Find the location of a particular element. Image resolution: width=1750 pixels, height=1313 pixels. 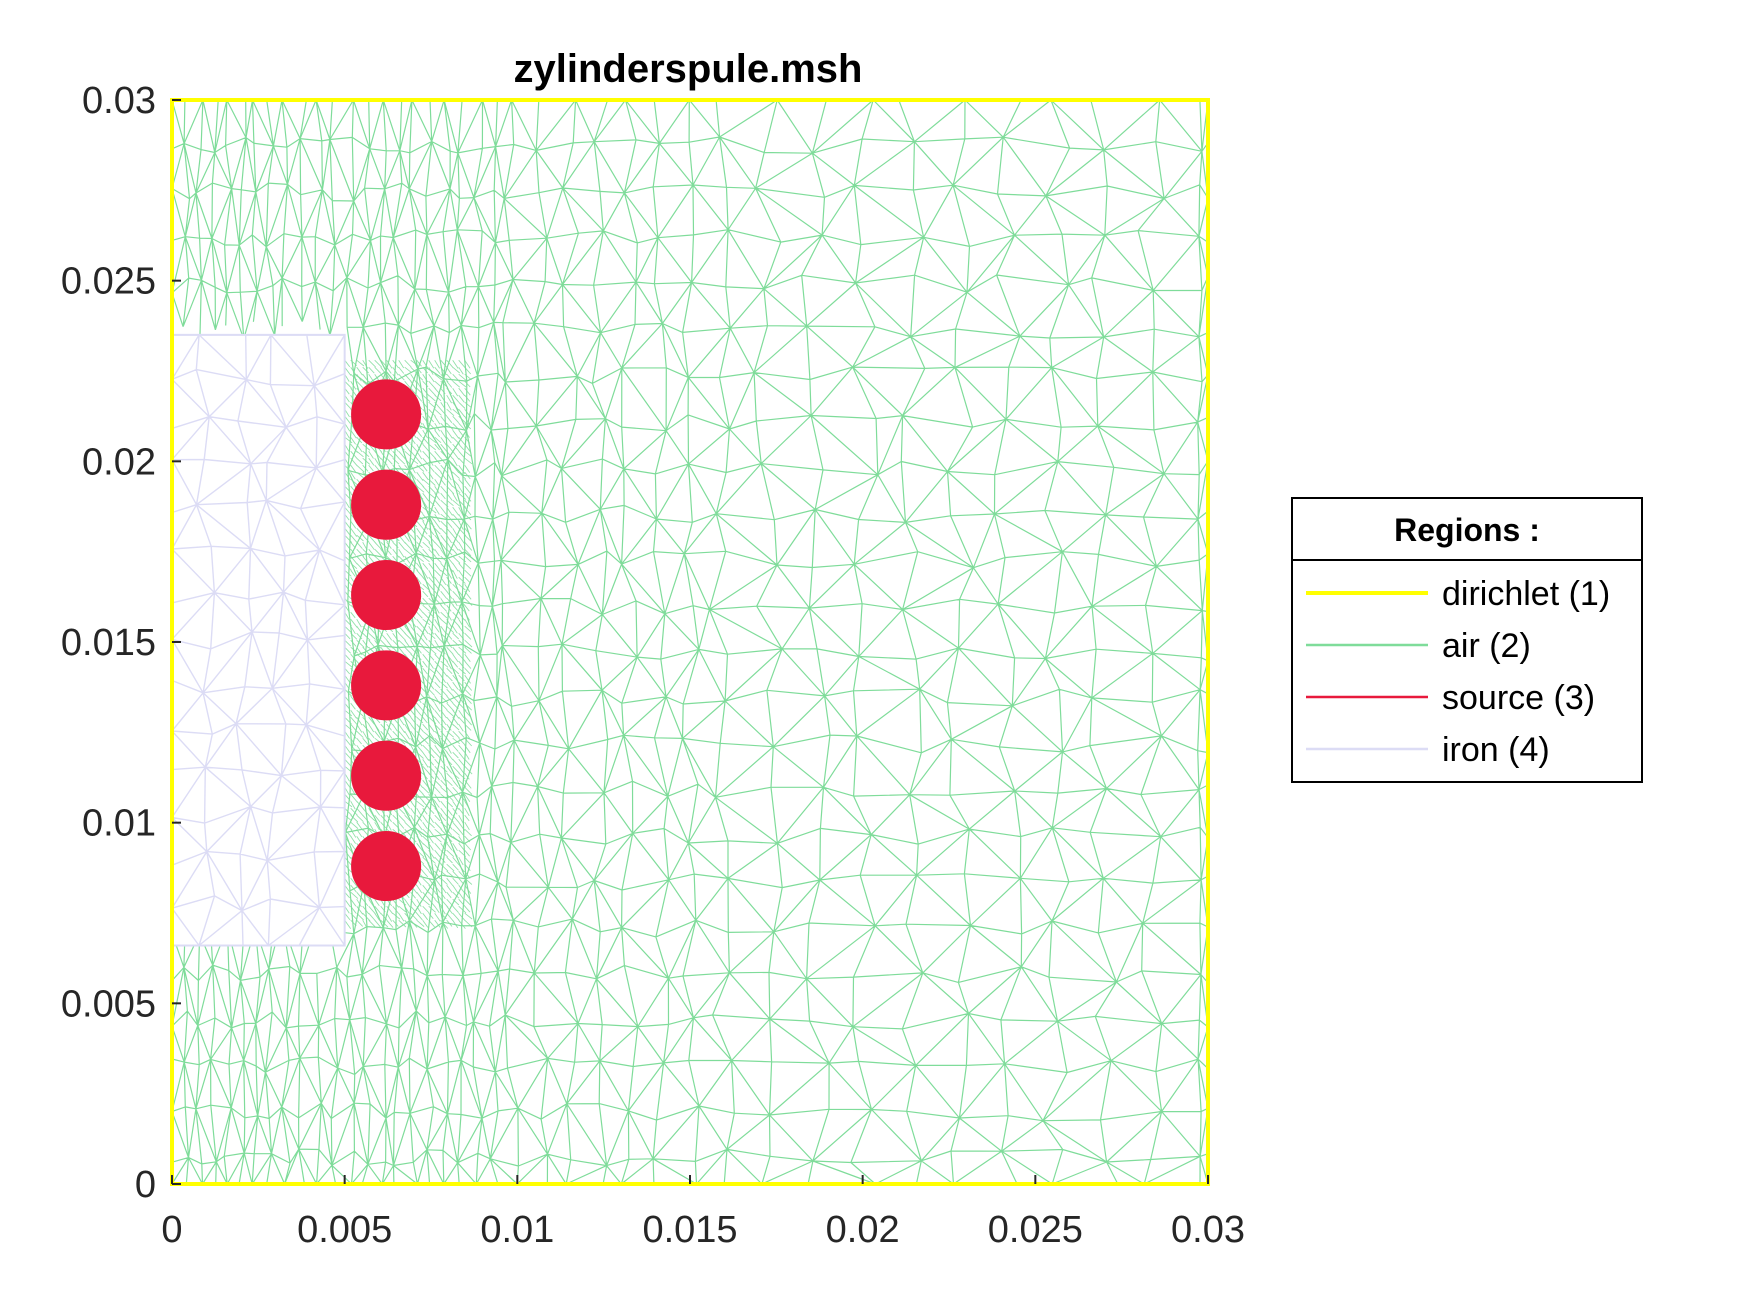

y-tick-label-4: 0.02 is located at coordinates (119, 462).